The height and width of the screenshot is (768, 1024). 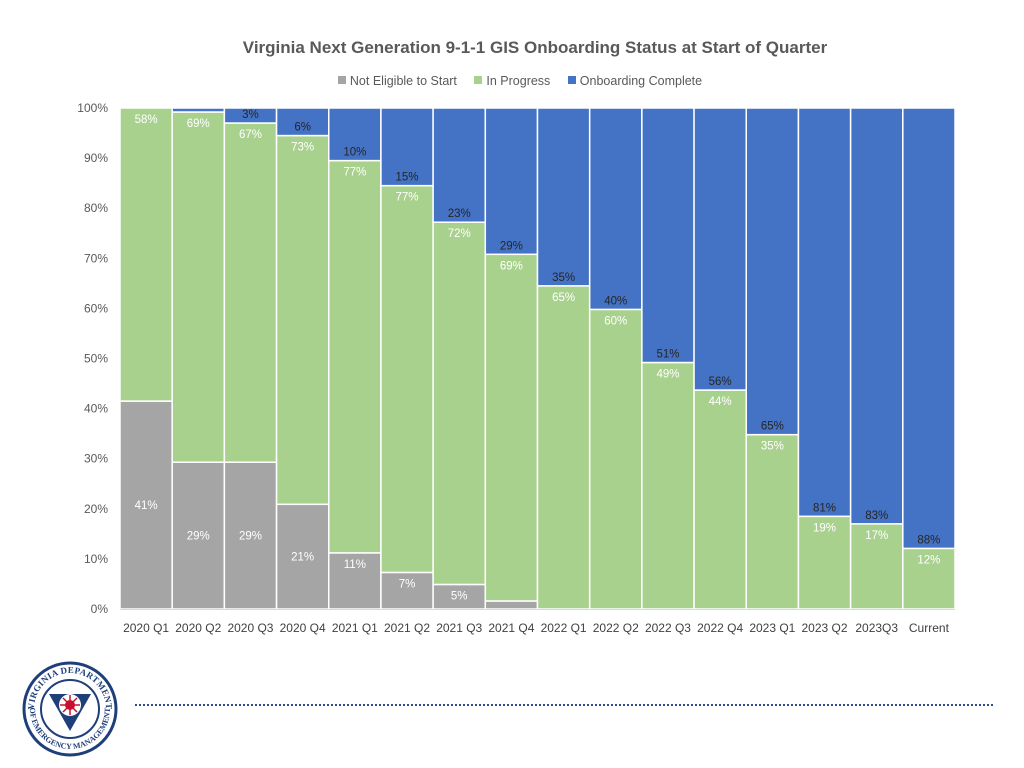 What do you see at coordinates (407, 628) in the screenshot?
I see `x-tick-label-5: 2021 Q2` at bounding box center [407, 628].